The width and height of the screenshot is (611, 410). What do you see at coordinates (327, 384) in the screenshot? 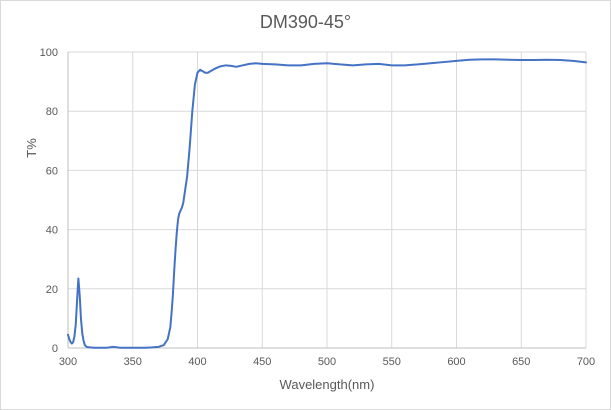
I see `x-axis-label: Wavelength(nm)` at bounding box center [327, 384].